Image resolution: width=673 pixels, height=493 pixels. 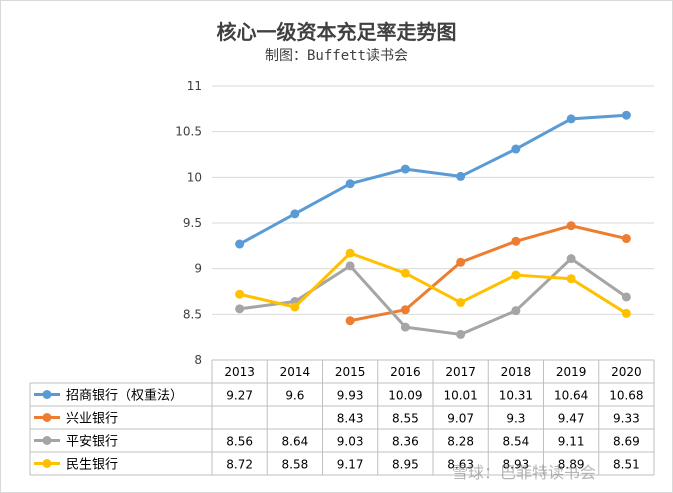 I want to click on data-table-cell: 8.56, so click(x=239, y=442).